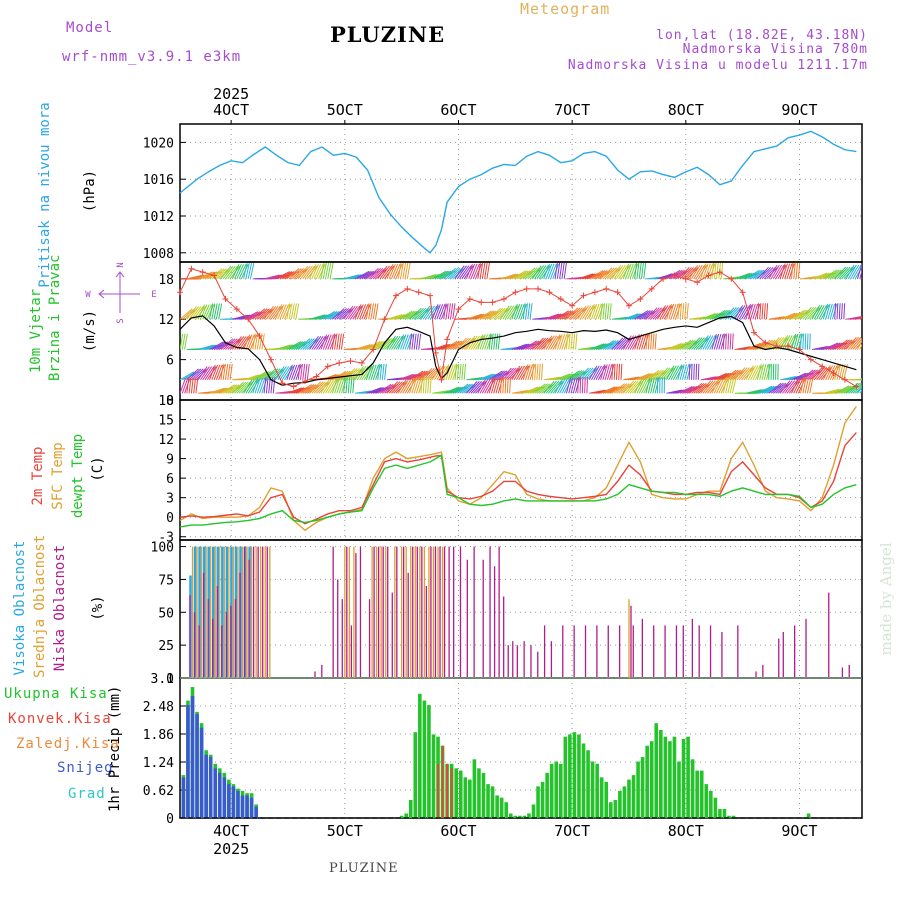  Describe the element at coordinates (507, 613) in the screenshot. I see `cloud-axes: 0 25 50 75 100` at that location.